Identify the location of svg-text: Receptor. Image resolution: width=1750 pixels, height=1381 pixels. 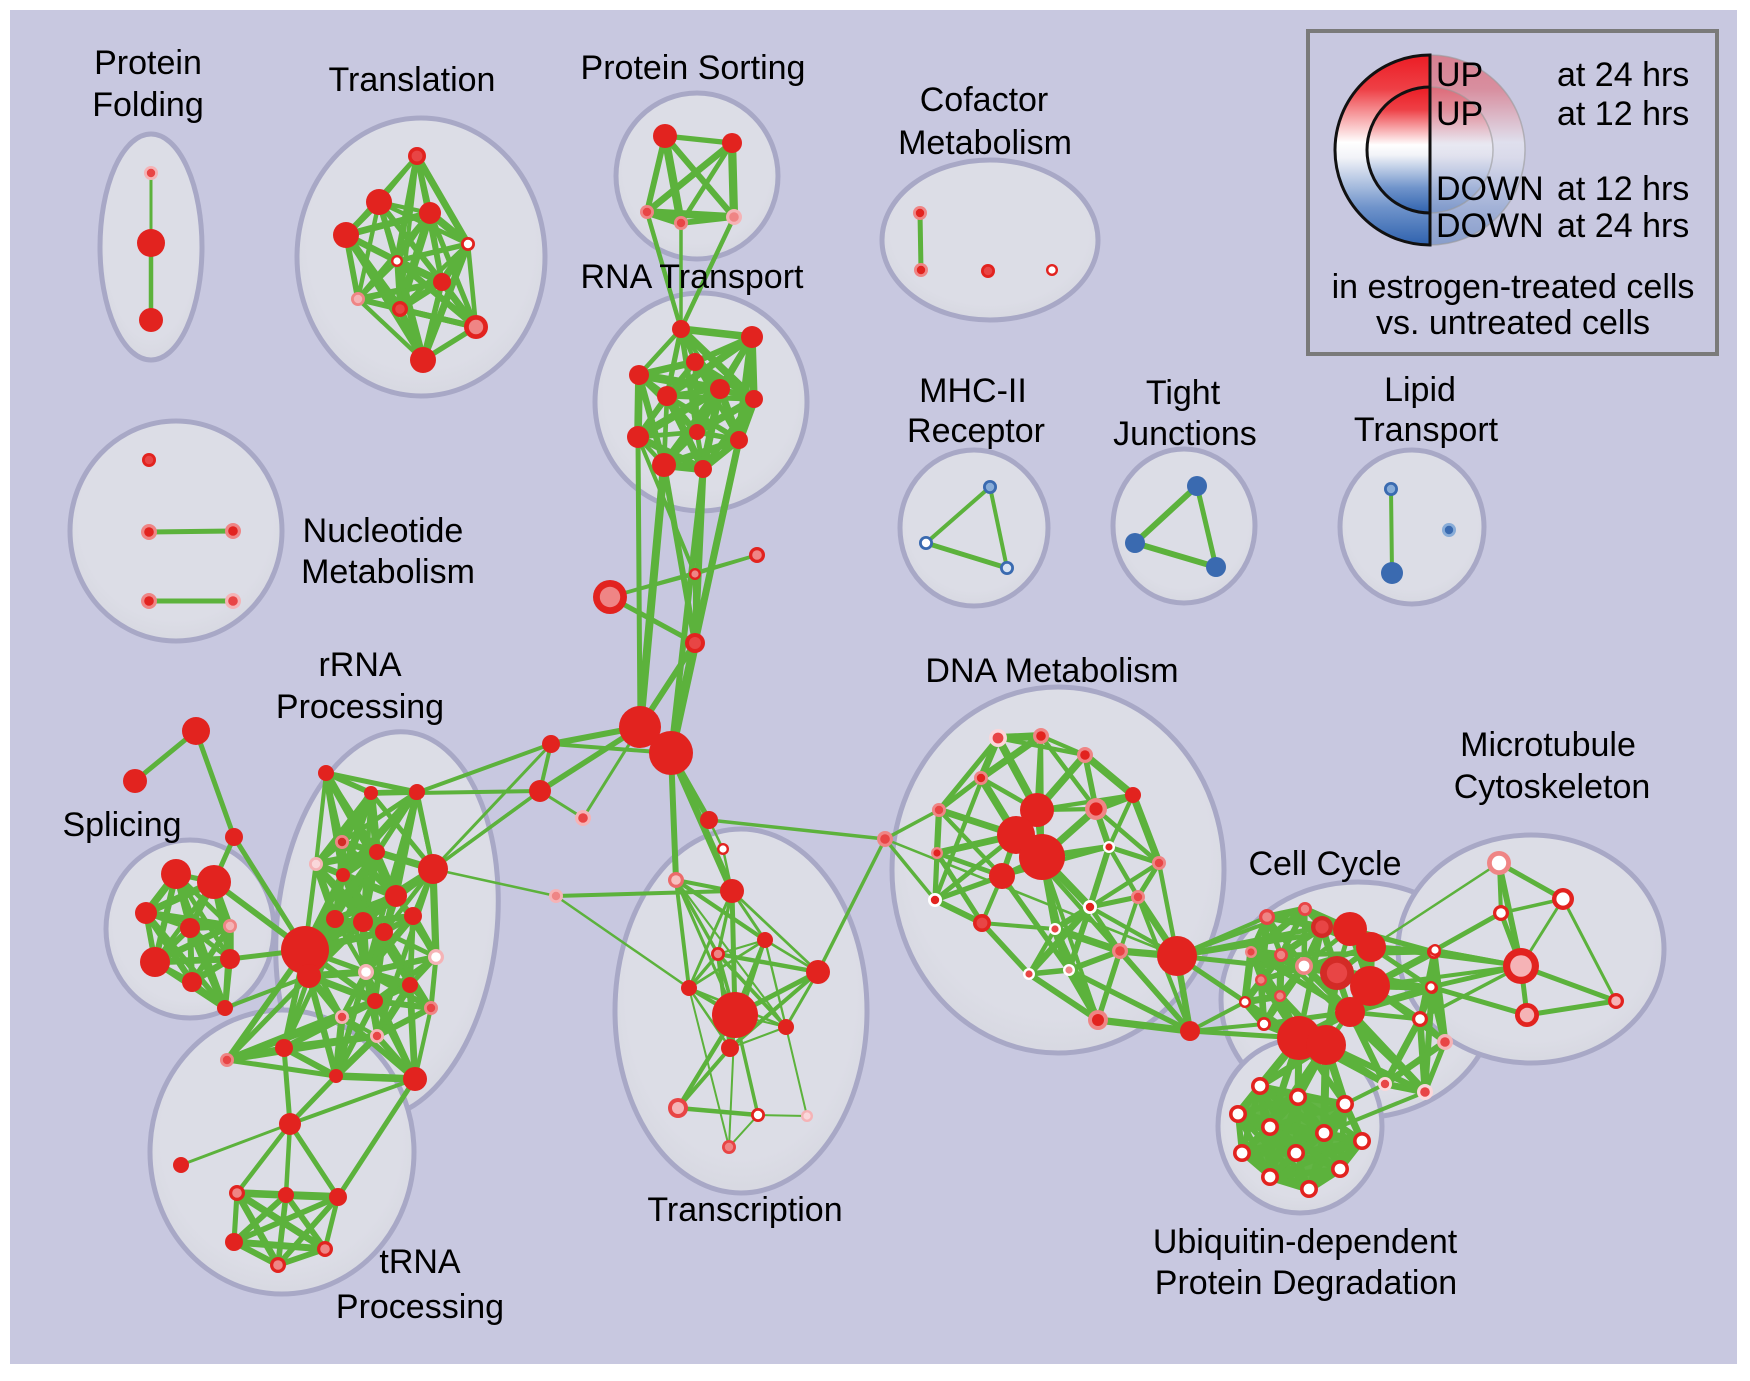
(976, 431).